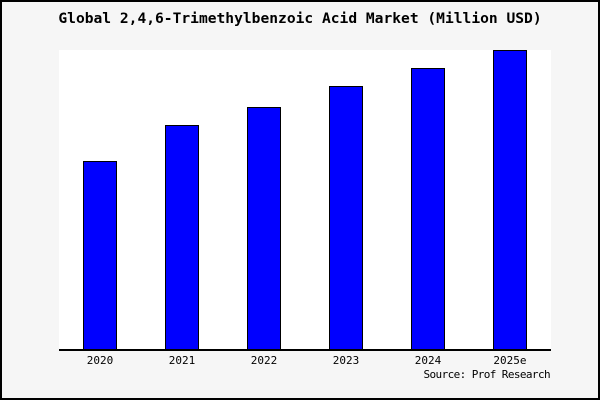 The image size is (600, 400). What do you see at coordinates (346, 218) in the screenshot?
I see `bar-2023` at bounding box center [346, 218].